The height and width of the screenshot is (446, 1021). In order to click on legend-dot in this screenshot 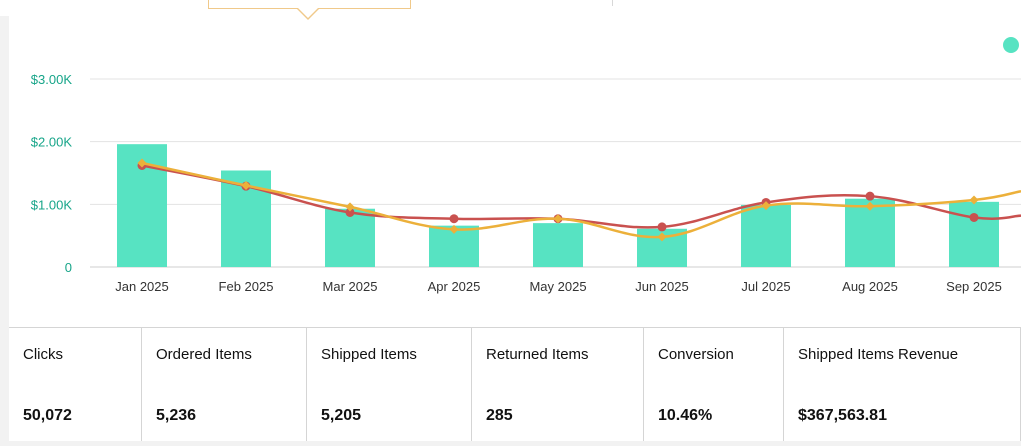, I will do `click(1011, 45)`.